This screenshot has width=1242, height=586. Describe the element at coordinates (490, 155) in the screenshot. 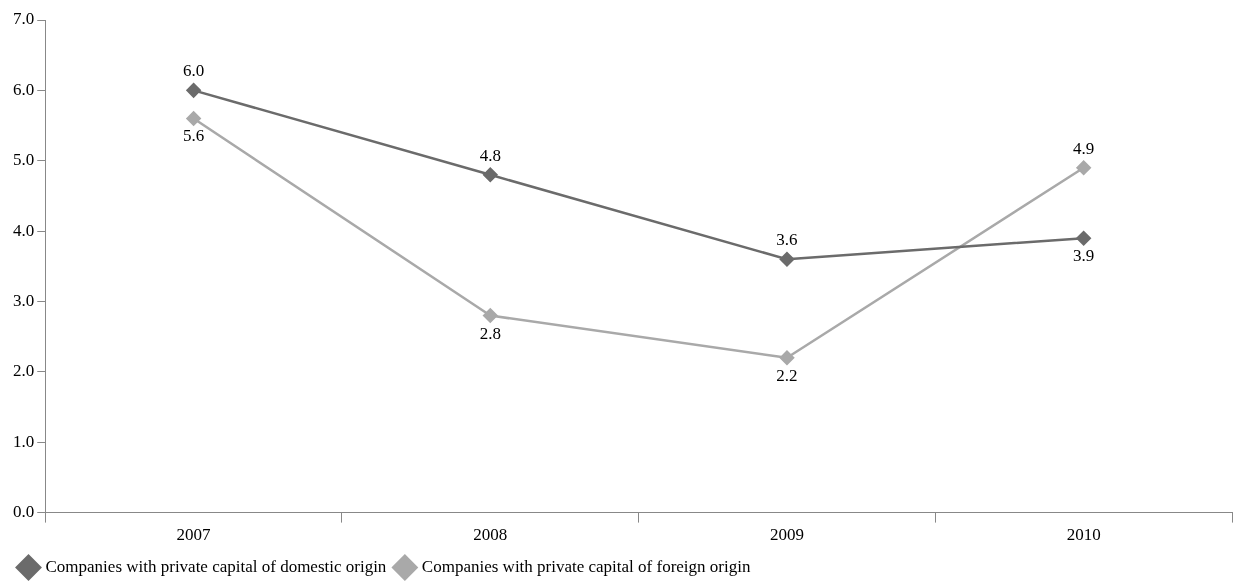

I see `data-label: 4.8` at that location.